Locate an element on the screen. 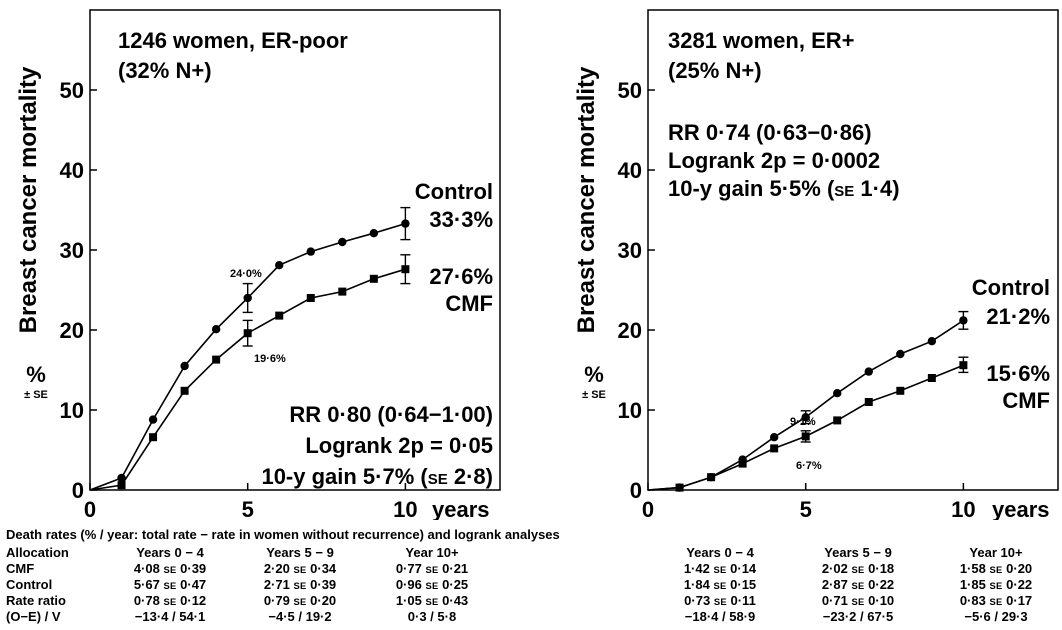  table-cell-se-value: 0·22 is located at coordinates (879, 584).